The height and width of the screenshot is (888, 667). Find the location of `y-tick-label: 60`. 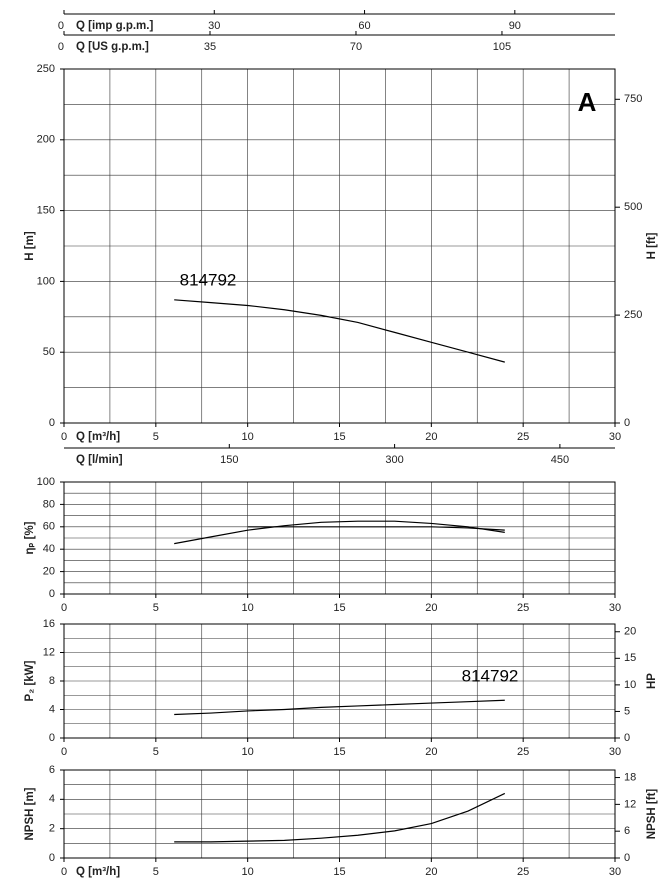

y-tick-label: 60 is located at coordinates (49, 527).